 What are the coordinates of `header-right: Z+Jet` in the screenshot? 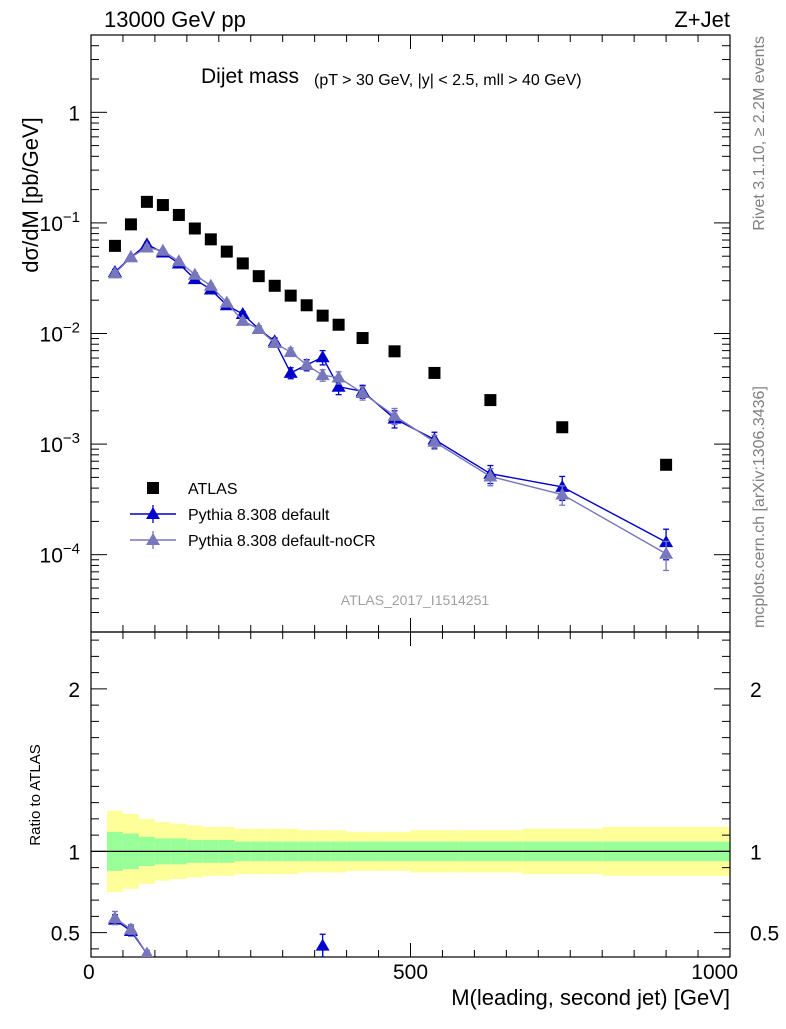 It's located at (702, 19).